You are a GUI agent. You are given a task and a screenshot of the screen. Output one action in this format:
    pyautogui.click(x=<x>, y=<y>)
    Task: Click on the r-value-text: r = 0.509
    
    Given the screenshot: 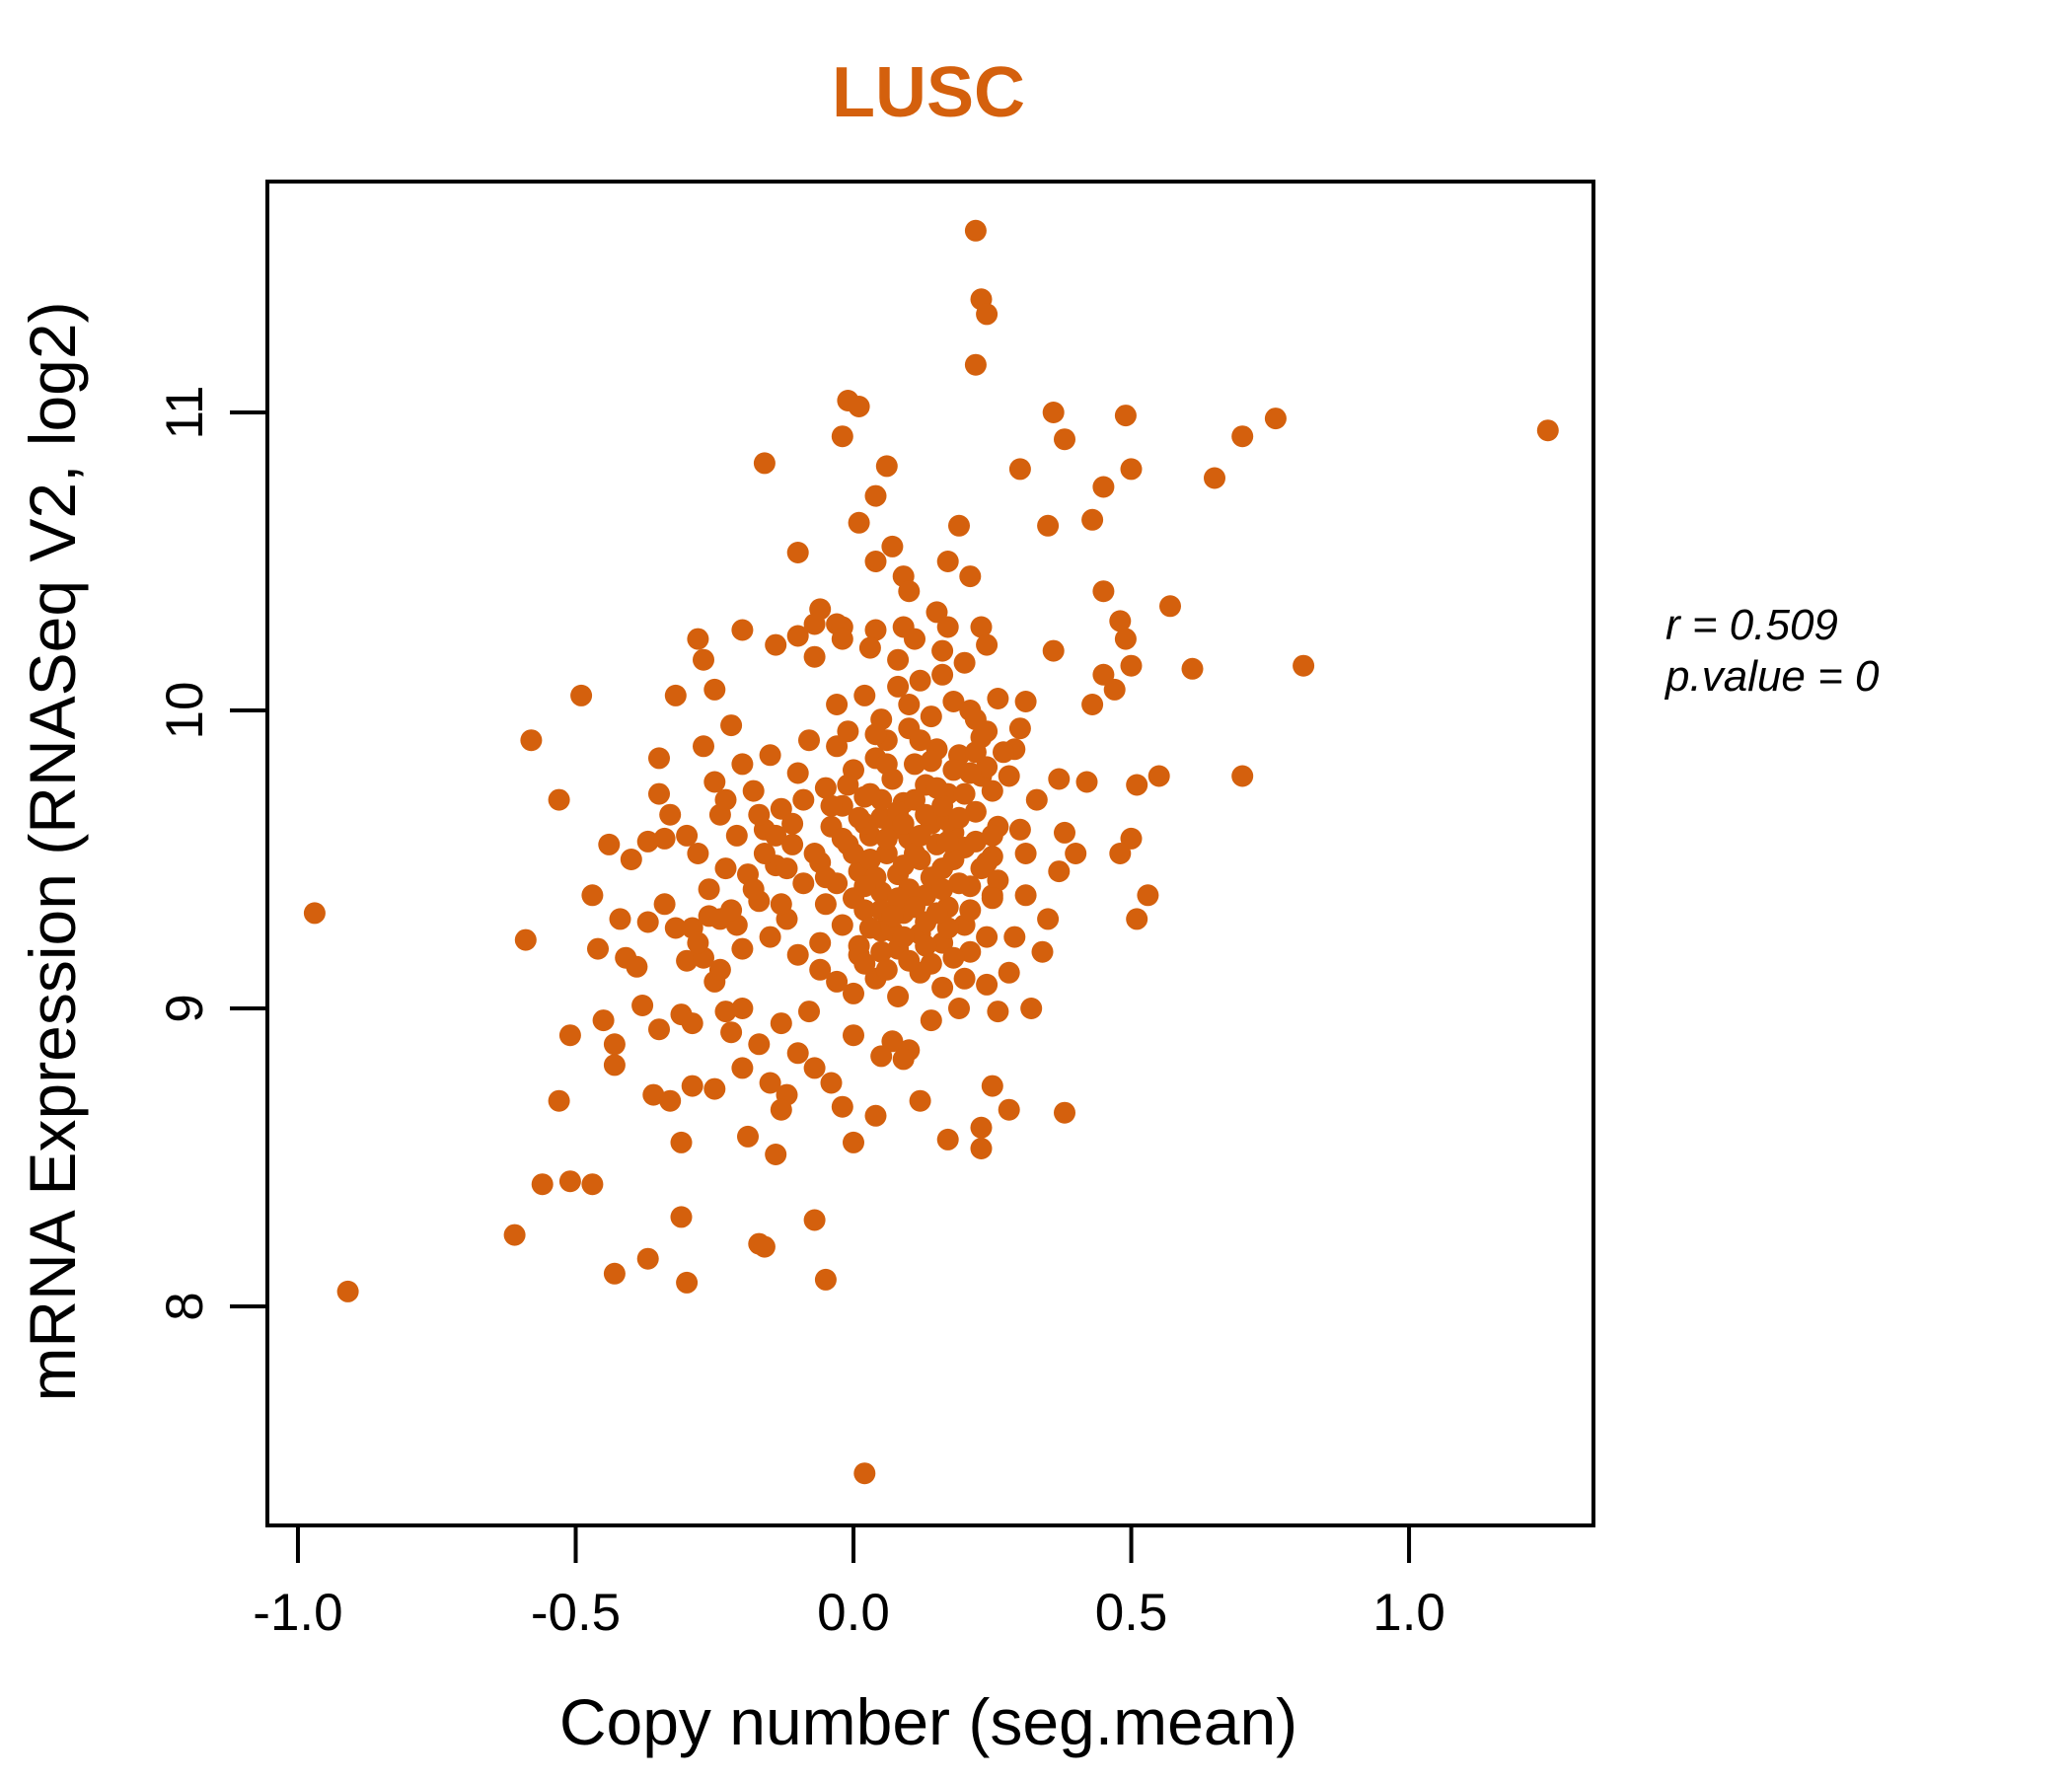 What is the action you would take?
    pyautogui.click(x=1751, y=625)
    